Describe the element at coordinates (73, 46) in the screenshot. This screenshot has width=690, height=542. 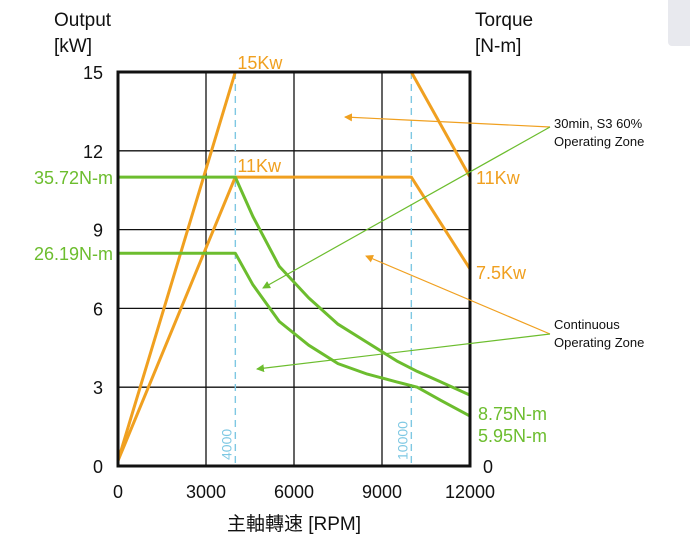
I see `left-axis-title-line2: [kW]` at that location.